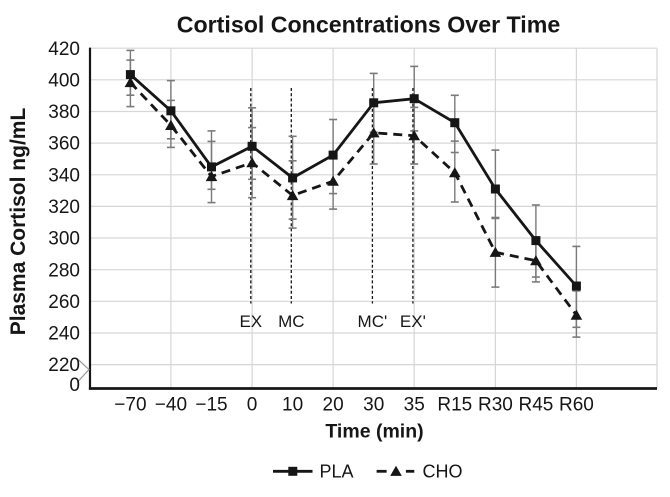 Image resolution: width=670 pixels, height=497 pixels. Describe the element at coordinates (64, 207) in the screenshot. I see `svg-text: 320` at that location.